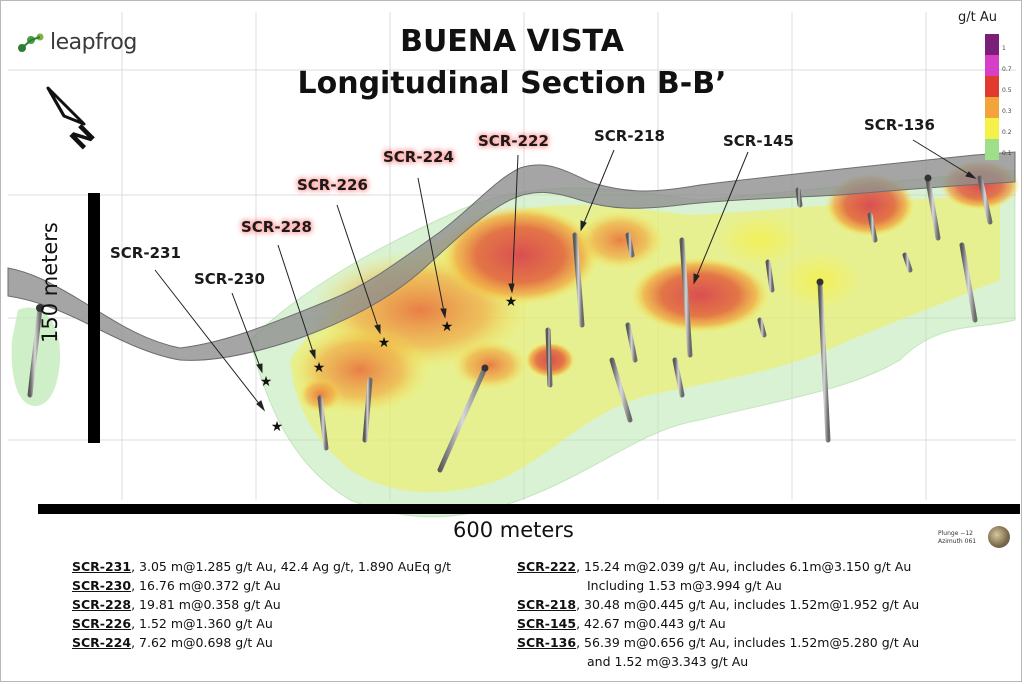  Describe the element at coordinates (94, 318) in the screenshot. I see `vertical-scale-bar` at that location.